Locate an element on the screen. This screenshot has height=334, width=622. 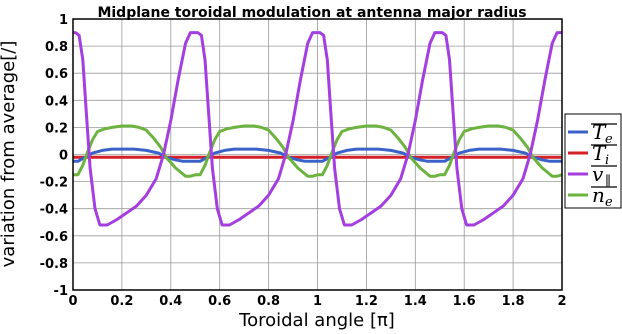
x-axis-label: Toroidal angle [π] is located at coordinates (316, 320).